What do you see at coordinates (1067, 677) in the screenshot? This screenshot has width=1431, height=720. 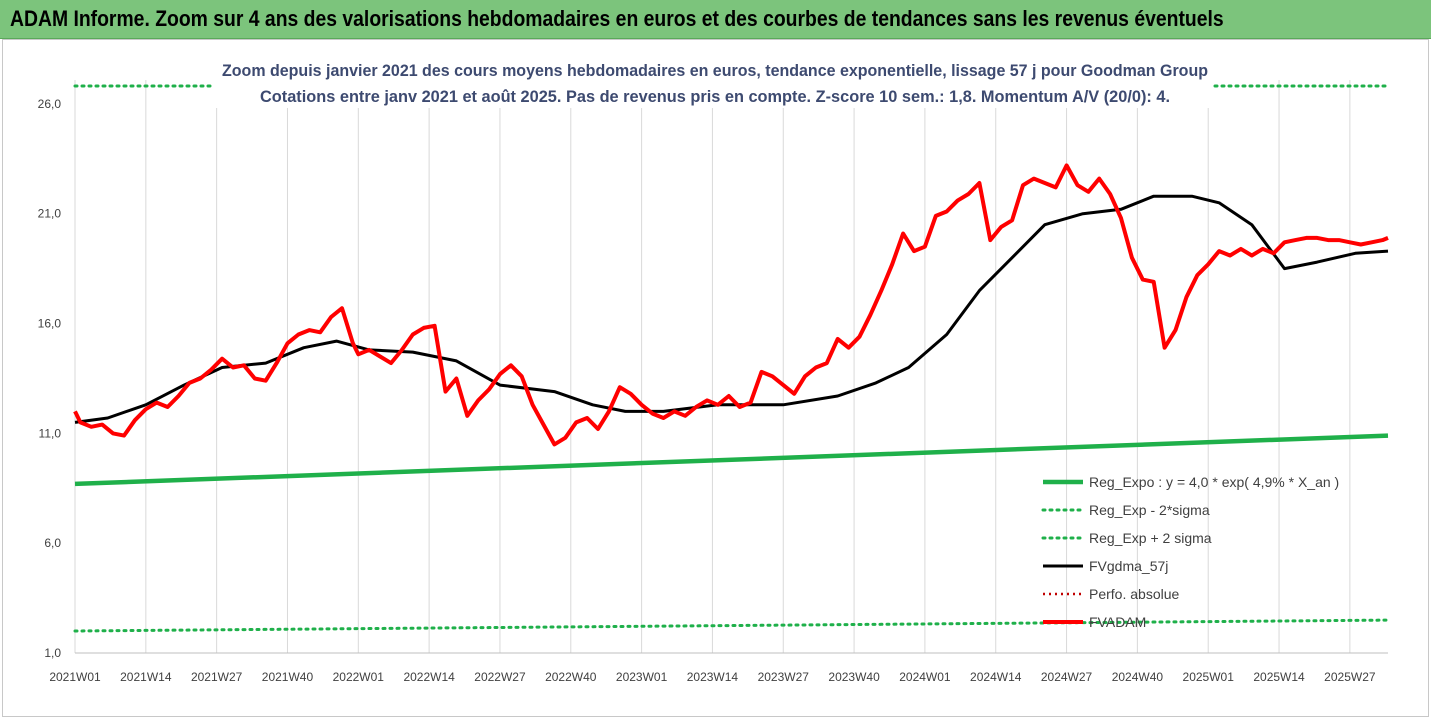 I see `x-tick-label: 2024W27` at bounding box center [1067, 677].